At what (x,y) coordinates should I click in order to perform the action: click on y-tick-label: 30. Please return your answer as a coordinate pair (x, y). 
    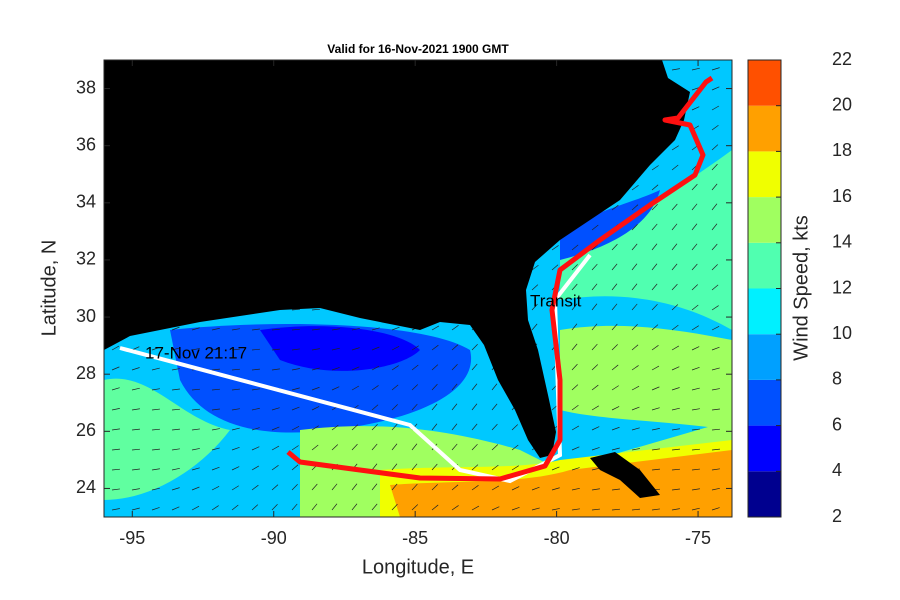
    Looking at the image, I should click on (86, 316).